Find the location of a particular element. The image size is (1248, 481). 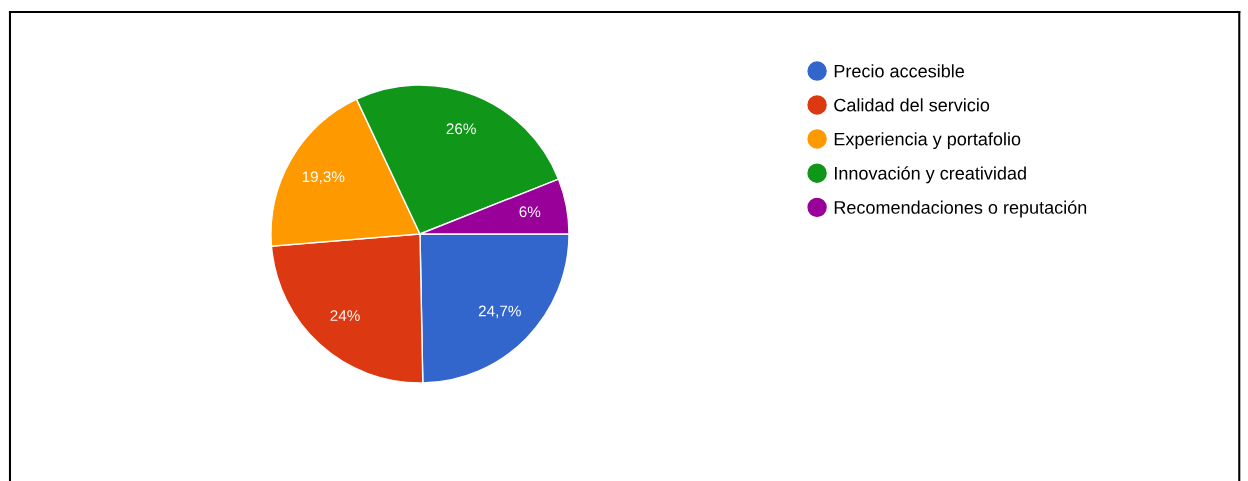

legend-label: Calidad del servicio is located at coordinates (912, 105).